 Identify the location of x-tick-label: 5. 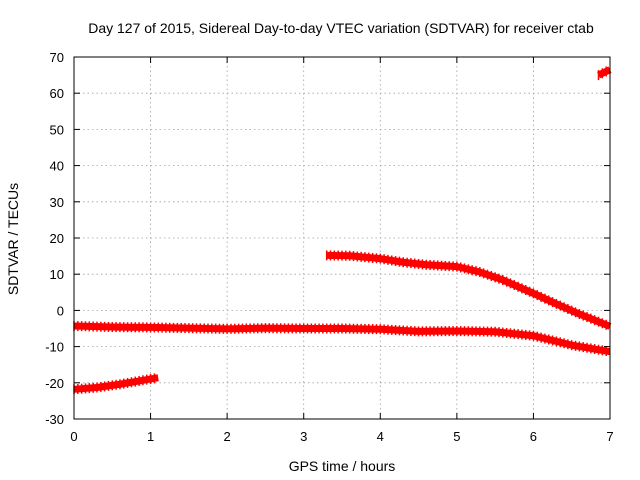
(456, 436).